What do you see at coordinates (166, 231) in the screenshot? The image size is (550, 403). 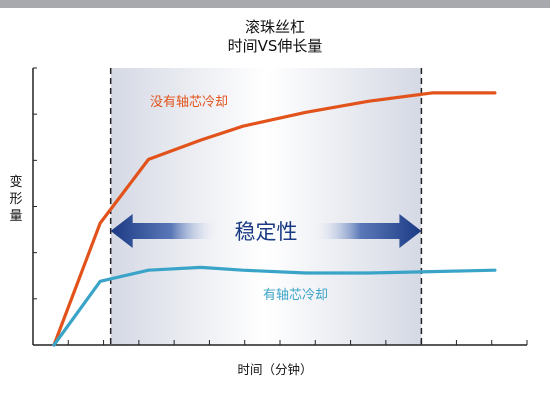 I see `stable-arrow-left` at bounding box center [166, 231].